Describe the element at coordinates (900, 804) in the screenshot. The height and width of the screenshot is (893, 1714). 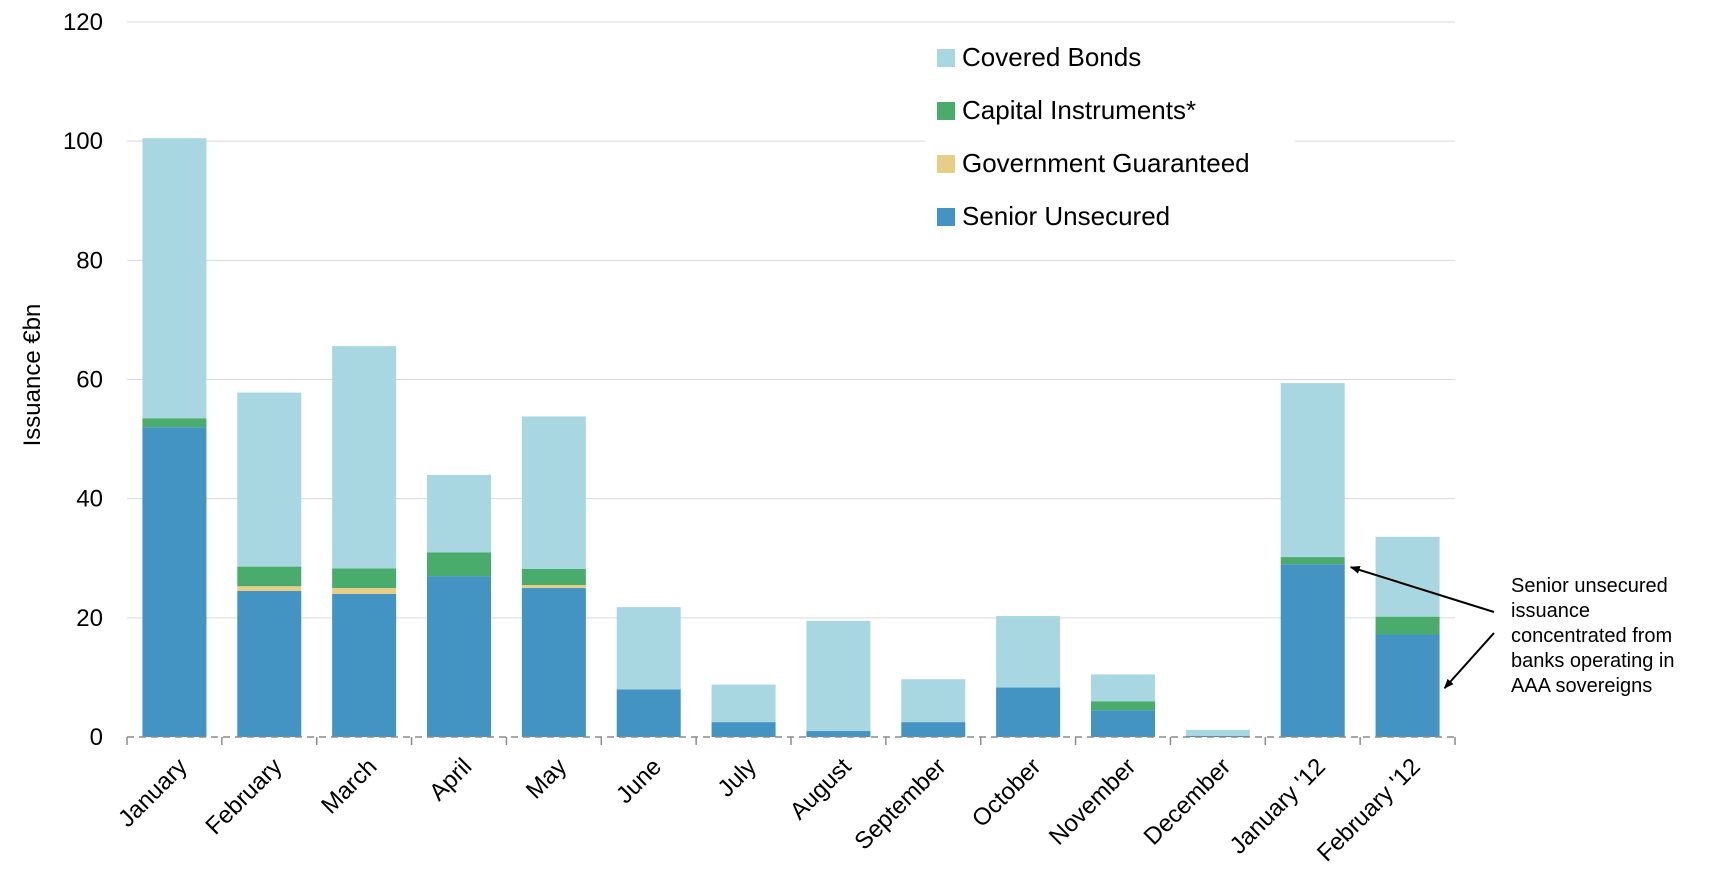
I see `x-category-label: September` at that location.